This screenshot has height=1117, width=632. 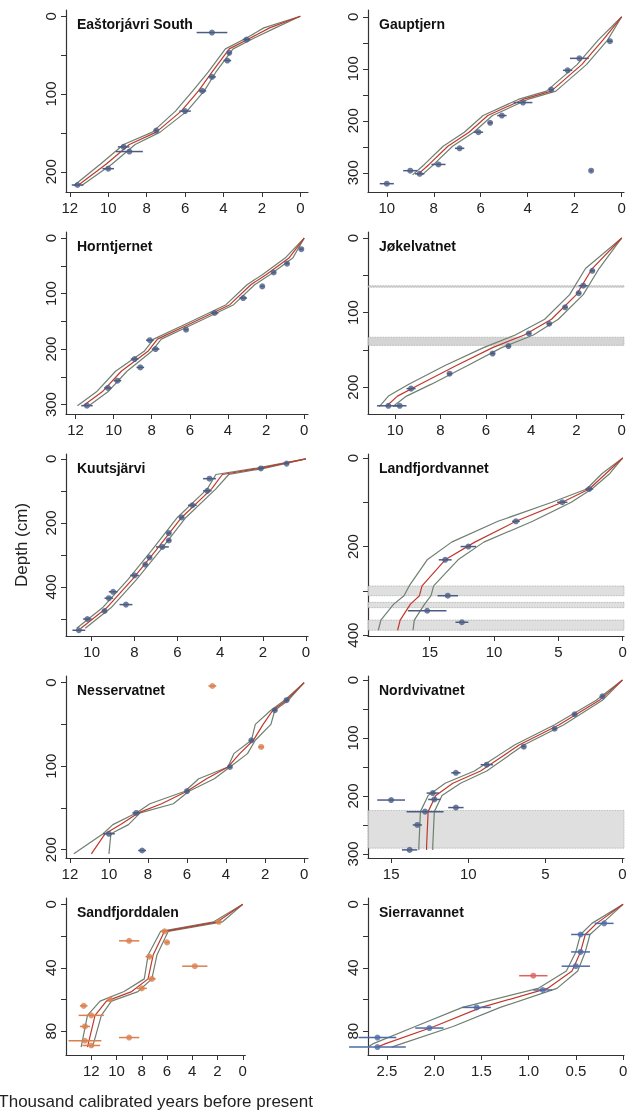 What do you see at coordinates (111, 468) in the screenshot?
I see `chart-title: Kuutsjärvi` at bounding box center [111, 468].